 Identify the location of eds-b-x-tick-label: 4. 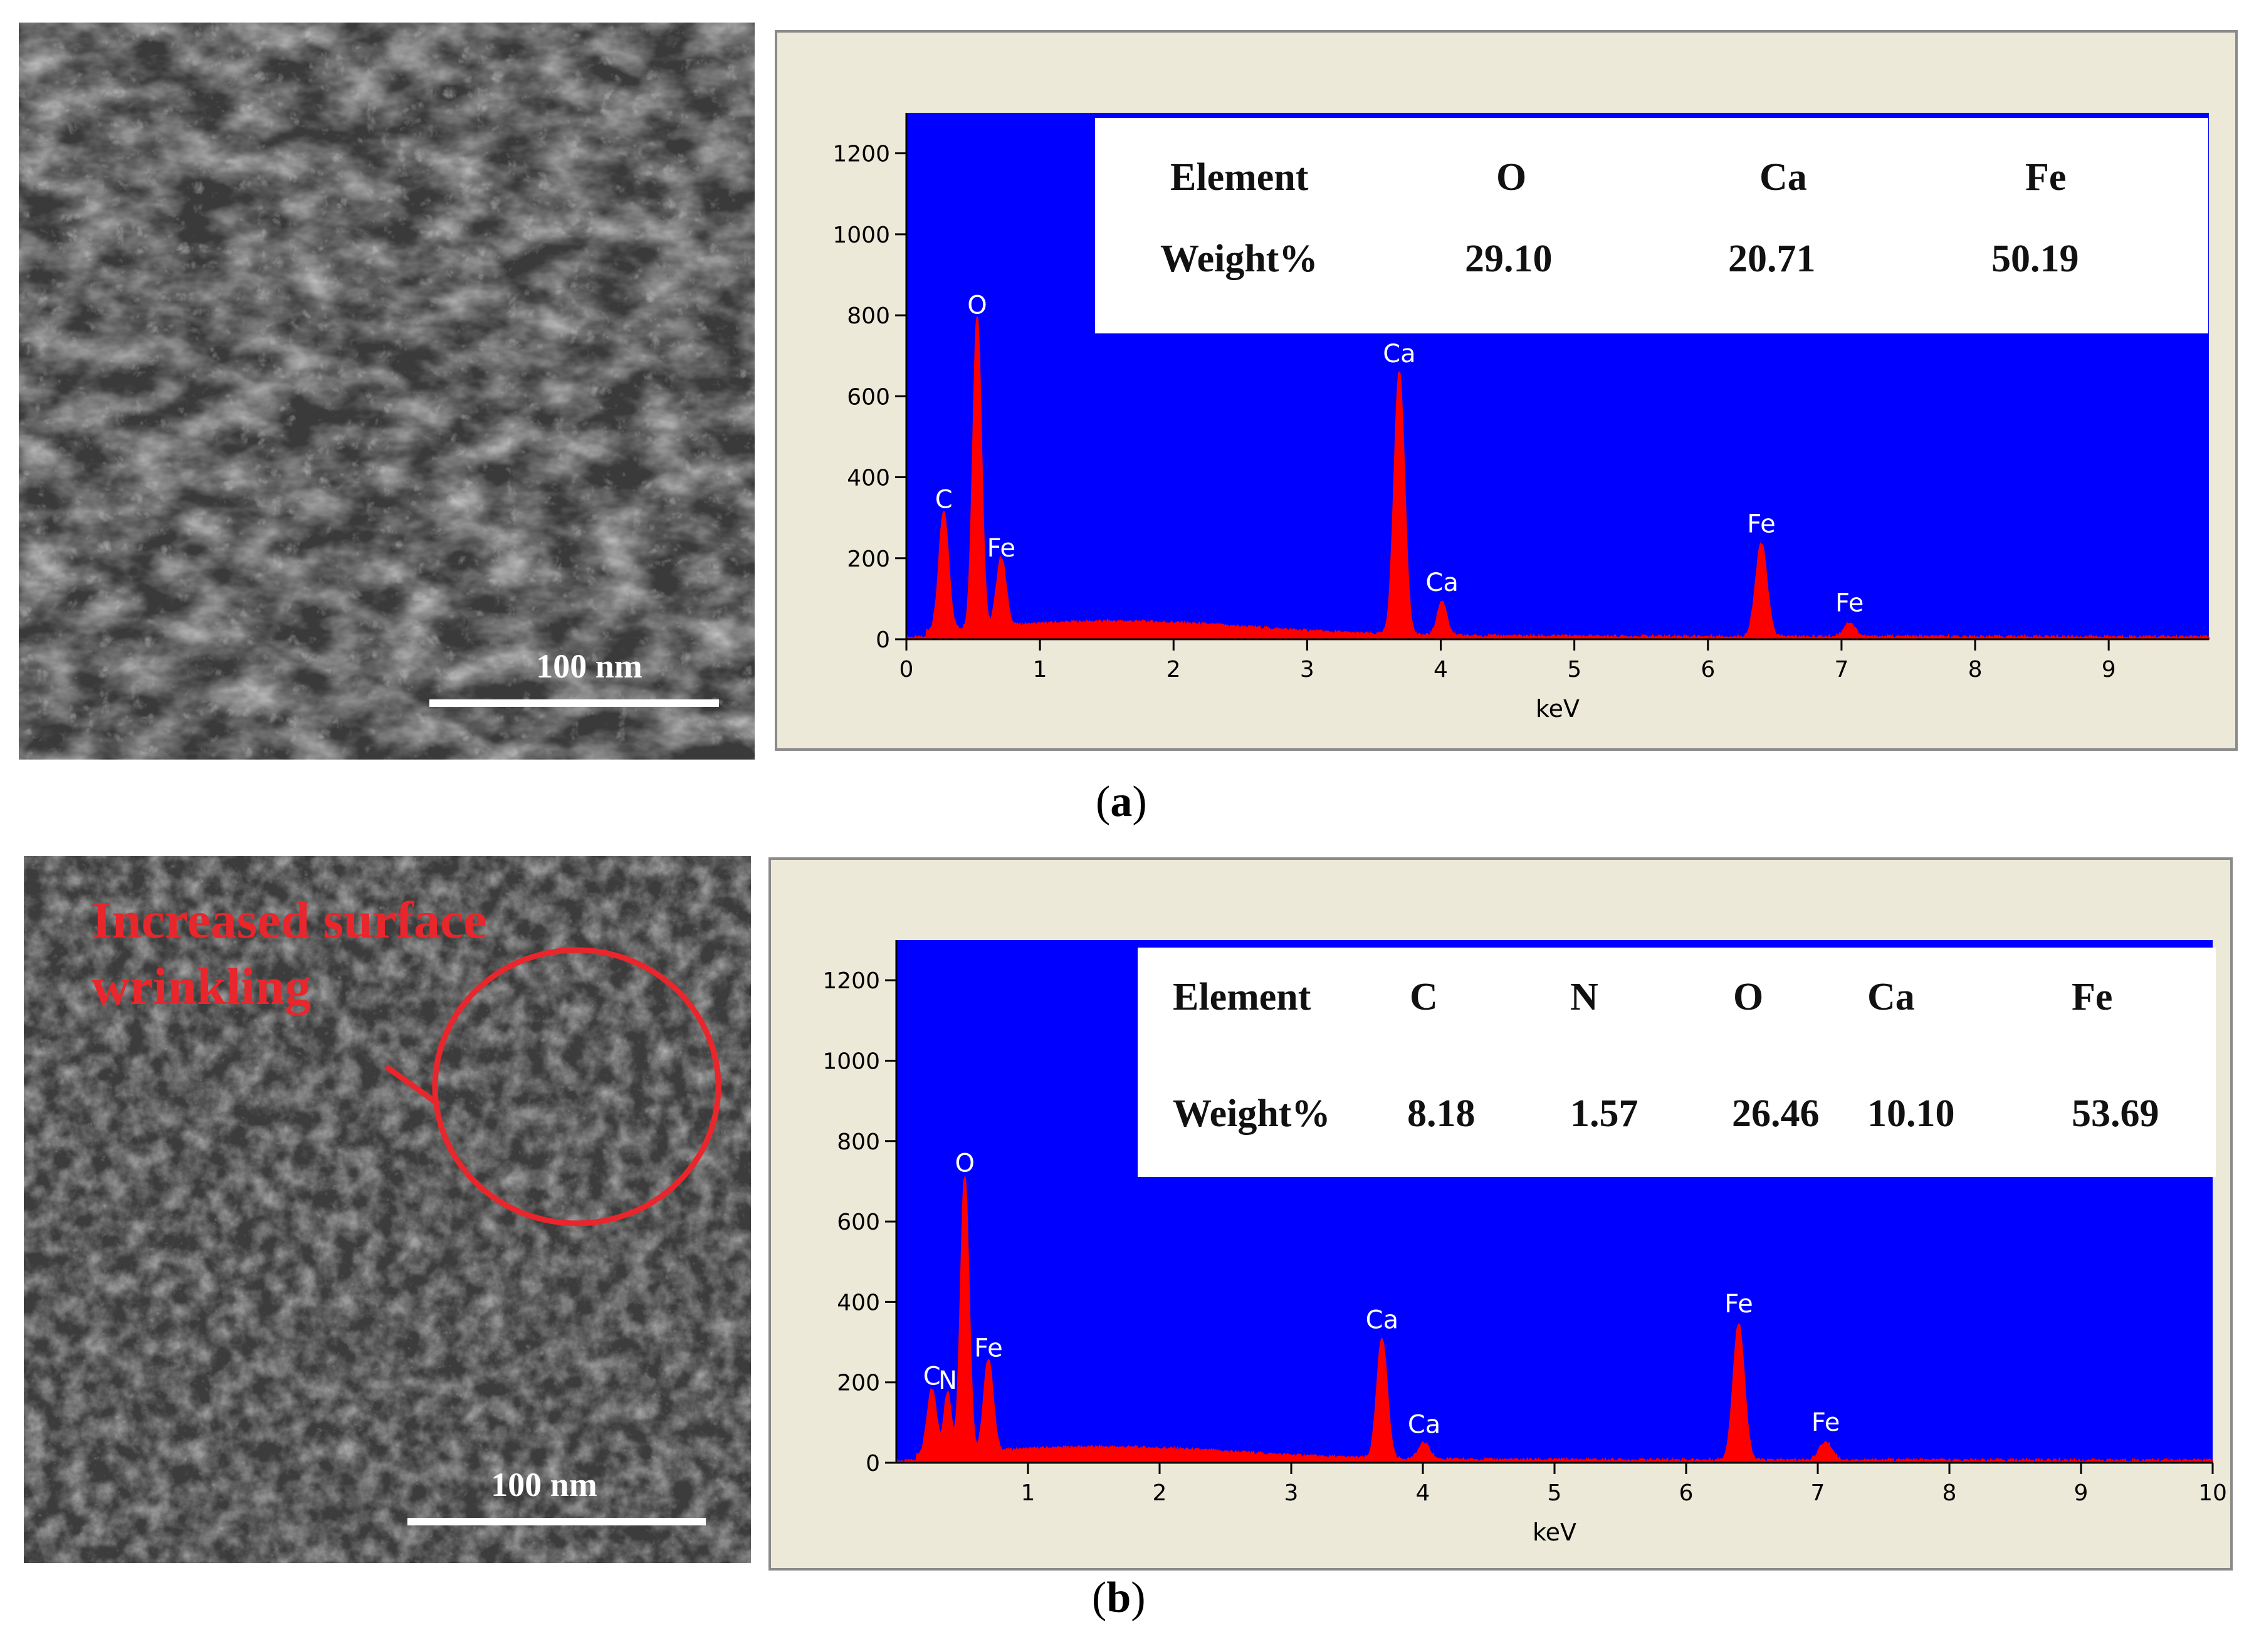
(1423, 1493).